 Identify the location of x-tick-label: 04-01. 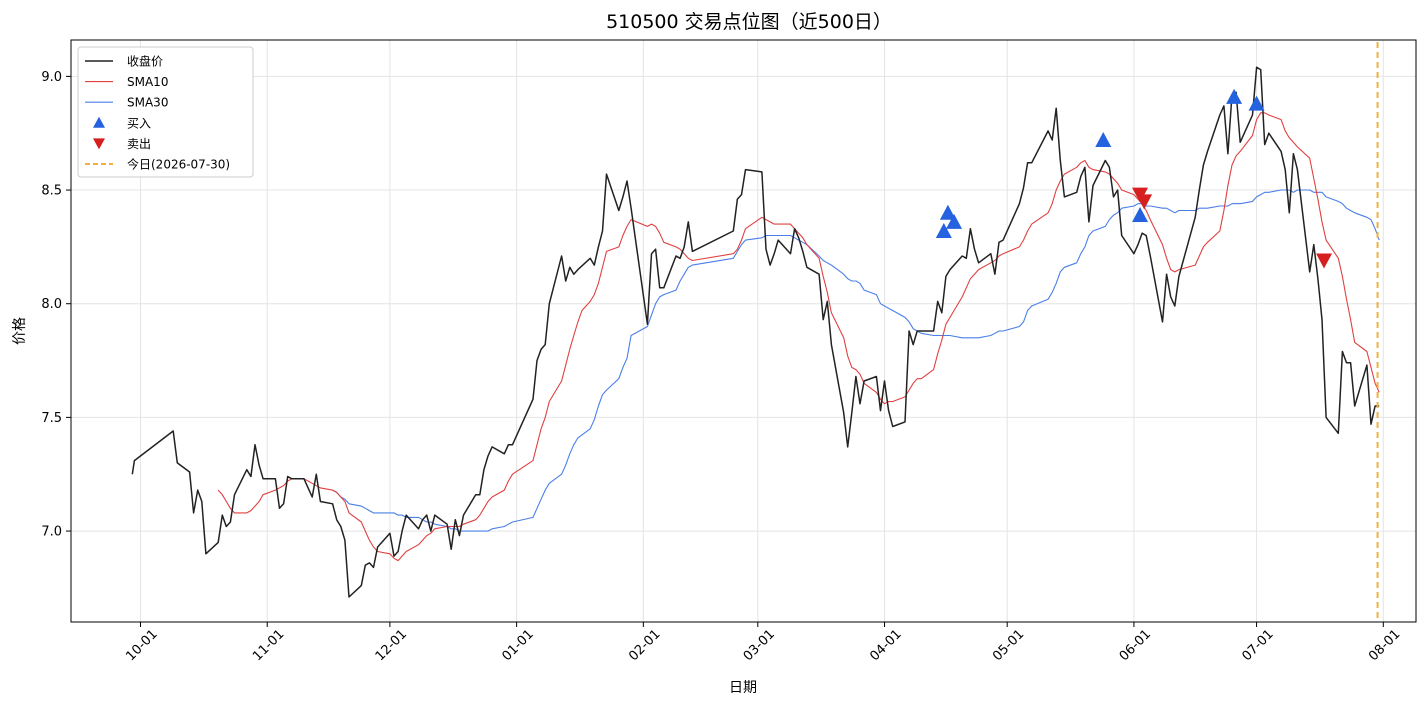
(885, 645).